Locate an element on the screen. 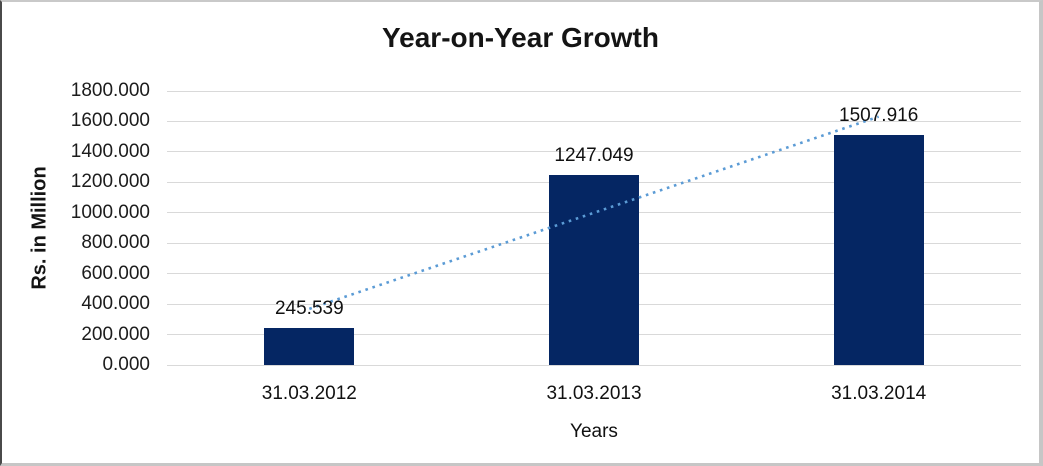 The width and height of the screenshot is (1043, 466). x-tick-label: 31.03.2014 is located at coordinates (879, 393).